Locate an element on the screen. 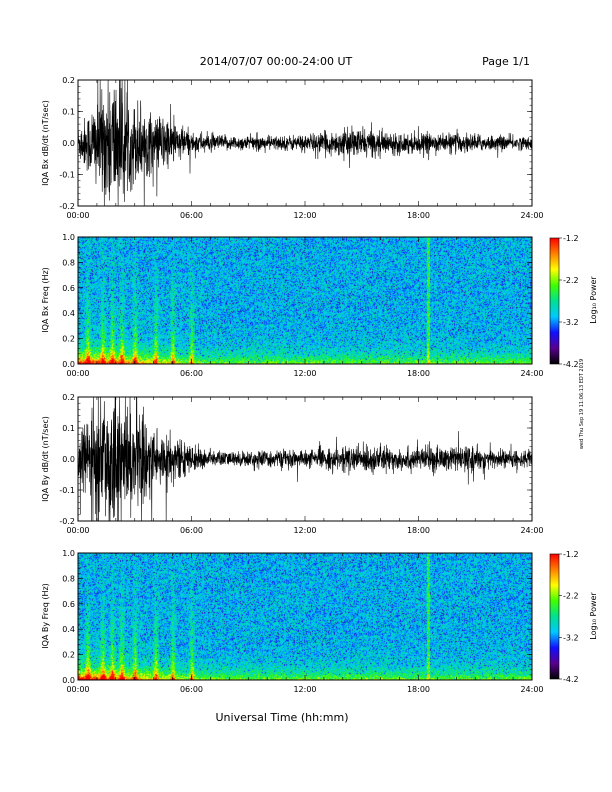  panel-by-timeseries-ylabel: IQA By dB/dt (nT/sec) is located at coordinates (45, 459).